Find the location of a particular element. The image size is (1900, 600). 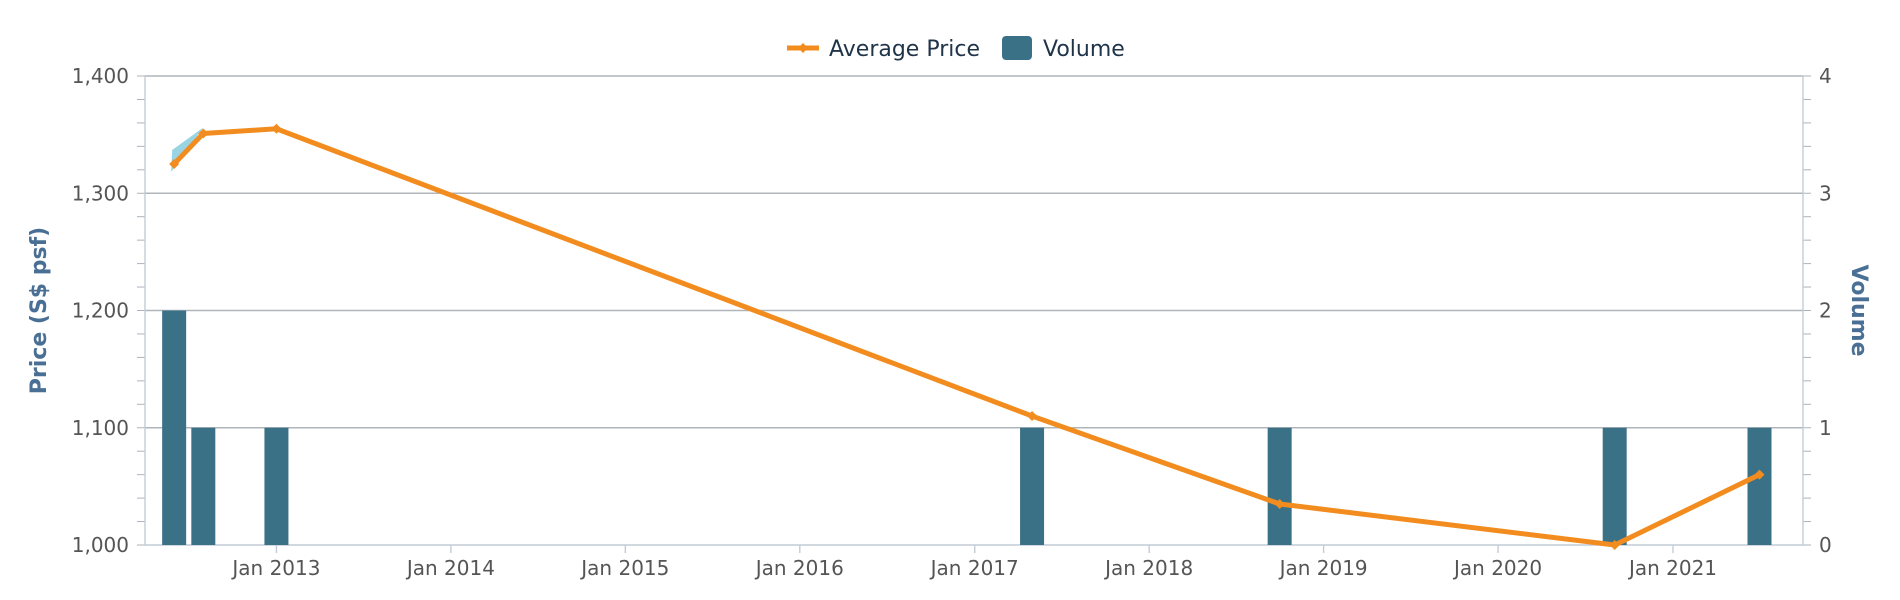

left-tick-label: 1,000 is located at coordinates (100, 545).